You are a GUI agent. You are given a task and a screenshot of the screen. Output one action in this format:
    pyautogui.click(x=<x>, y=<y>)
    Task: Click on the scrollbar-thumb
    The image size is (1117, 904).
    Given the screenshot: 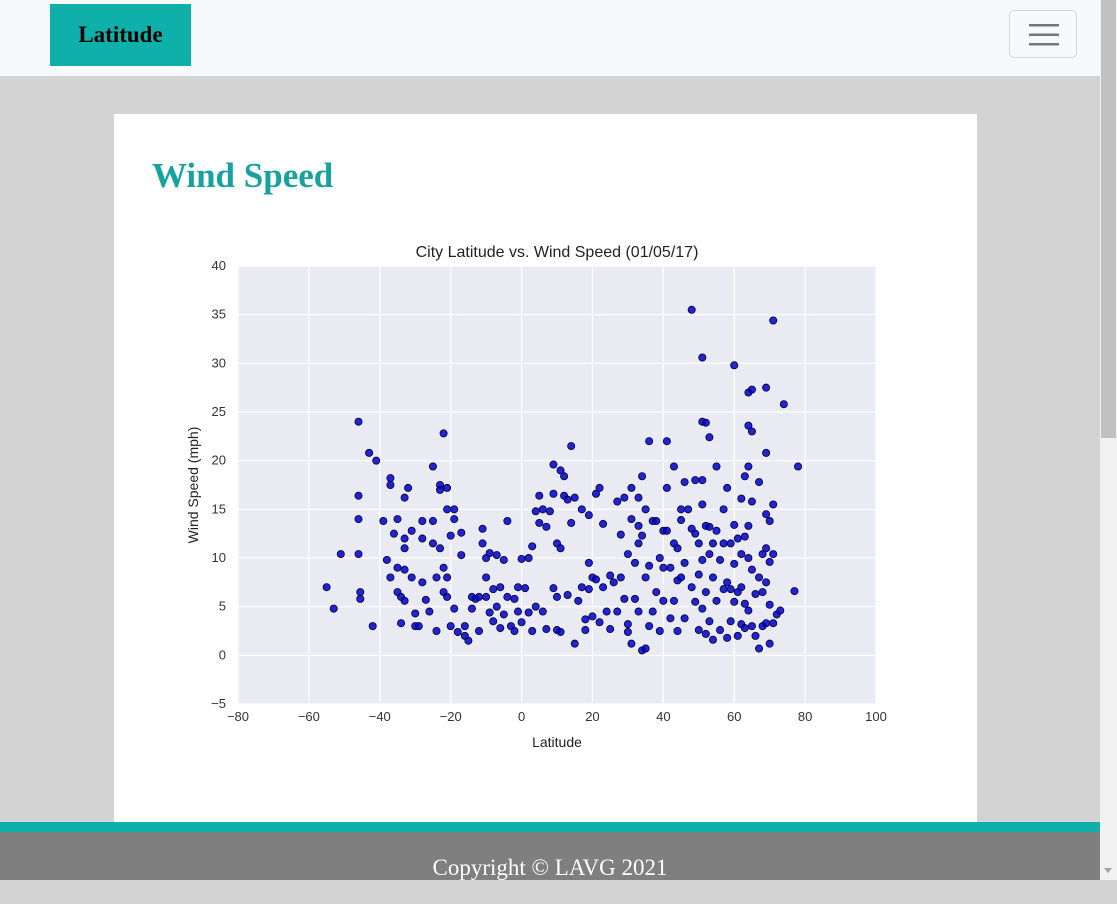 What is the action you would take?
    pyautogui.click(x=1108, y=219)
    